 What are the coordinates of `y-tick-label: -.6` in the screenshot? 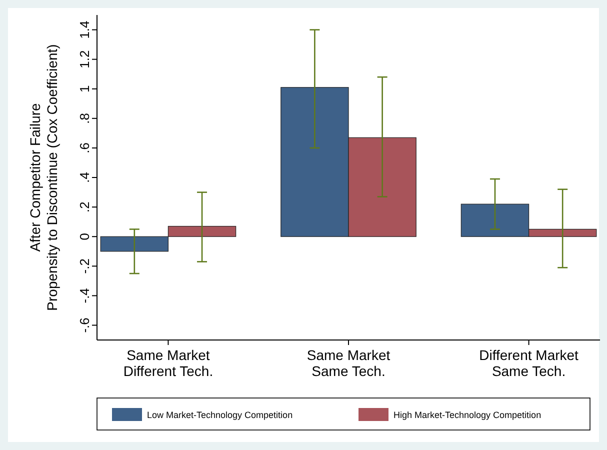 It's located at (84, 325).